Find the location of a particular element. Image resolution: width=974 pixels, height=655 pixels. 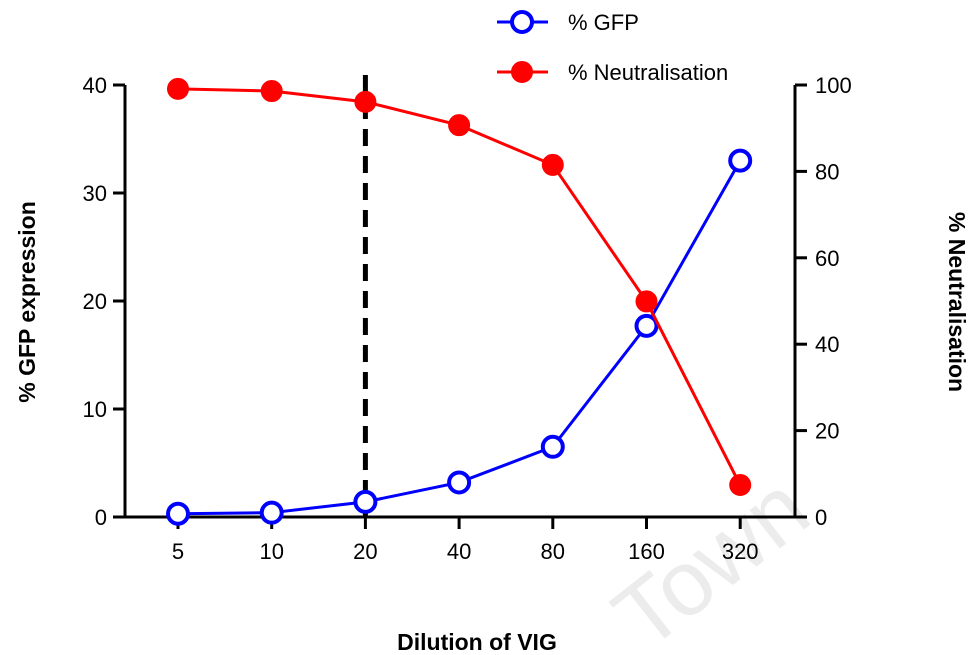

legend-item-gfp: % GFP is located at coordinates (568, 22).